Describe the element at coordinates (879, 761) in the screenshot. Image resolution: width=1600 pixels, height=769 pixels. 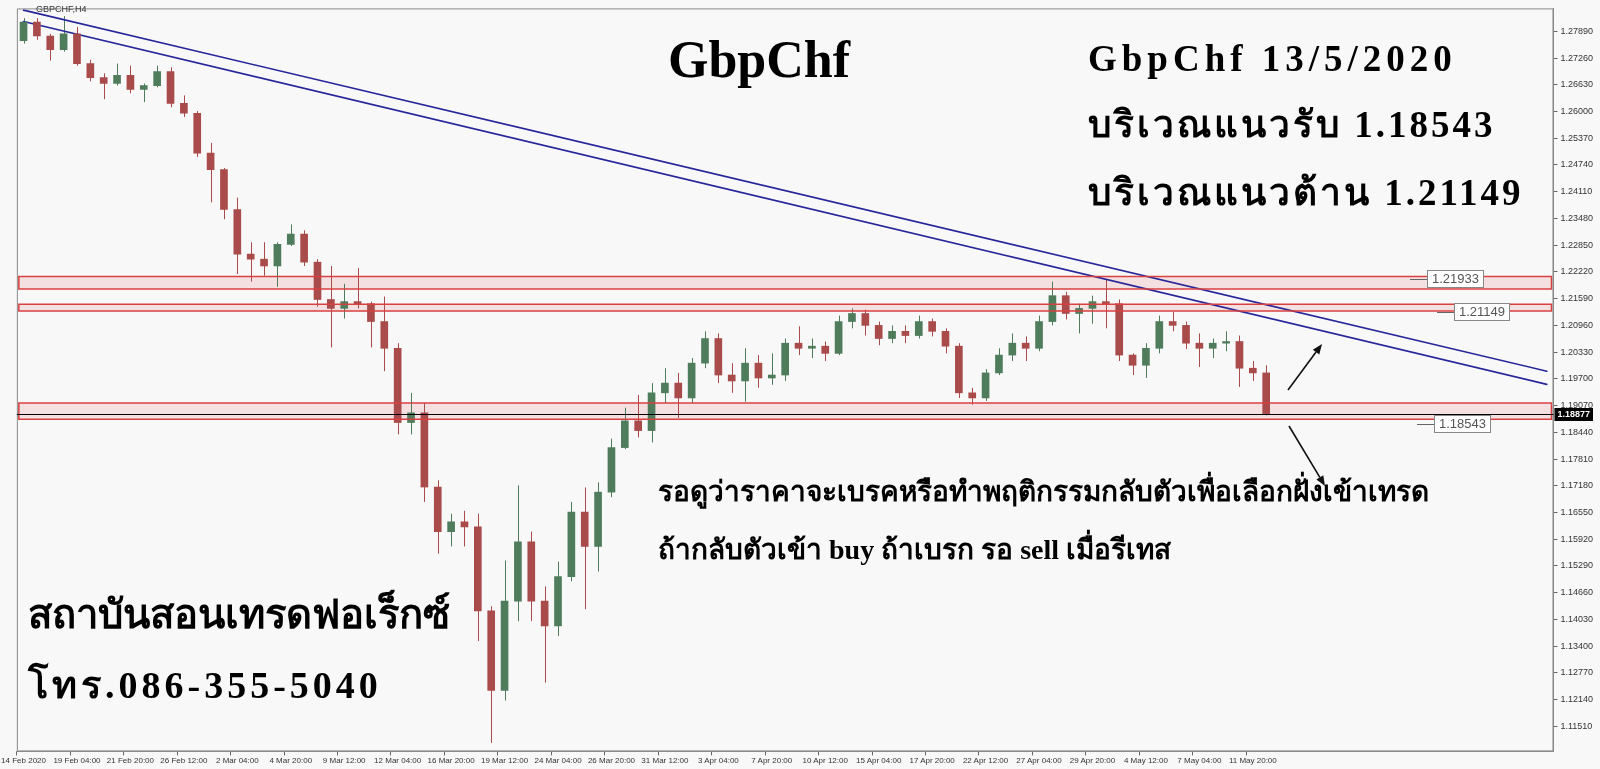
I see `x-tick-label: 15 Apr 04:00` at that location.